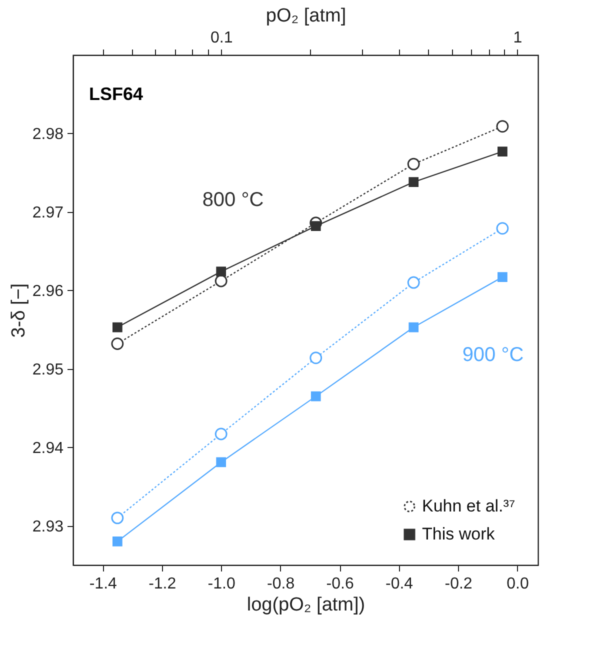 The image size is (597, 661). Describe the element at coordinates (48, 369) in the screenshot. I see `y-tick-label: 2.95` at that location.